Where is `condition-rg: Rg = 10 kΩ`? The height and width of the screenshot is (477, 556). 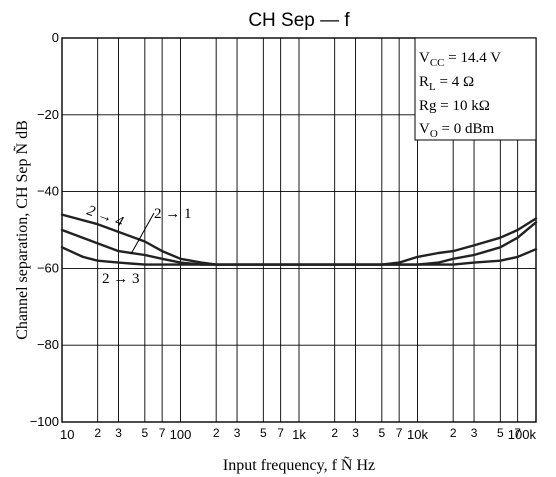
condition-rg: Rg = 10 kΩ is located at coordinates (454, 106).